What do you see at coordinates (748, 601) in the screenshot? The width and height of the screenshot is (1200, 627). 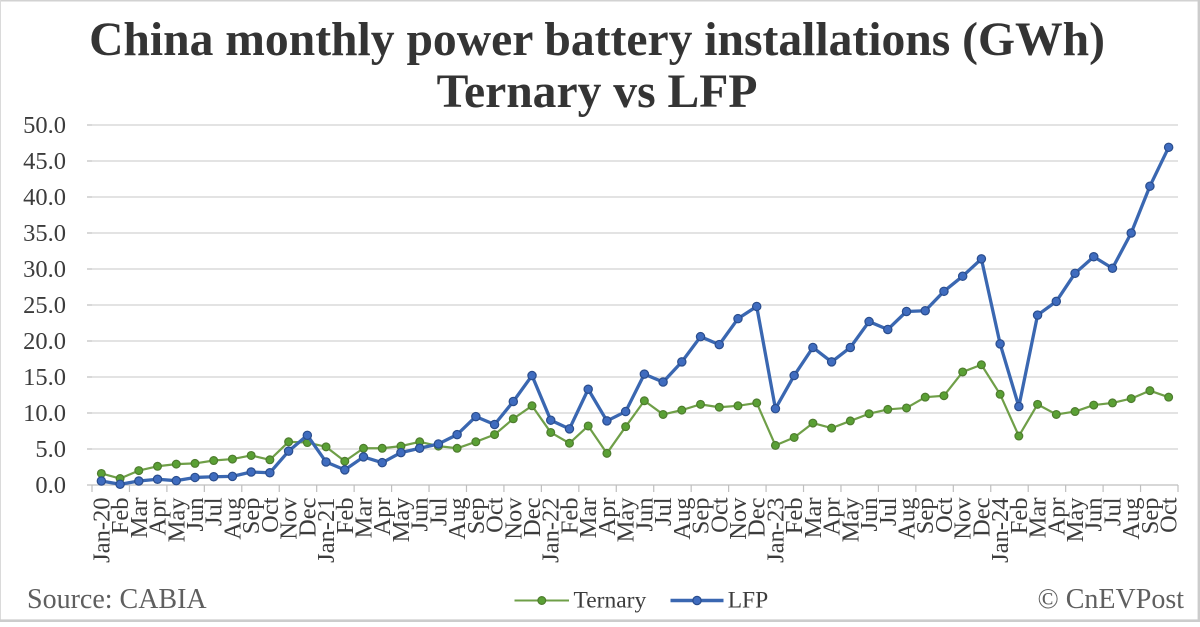 I see `svg-text: LFP` at bounding box center [748, 601].